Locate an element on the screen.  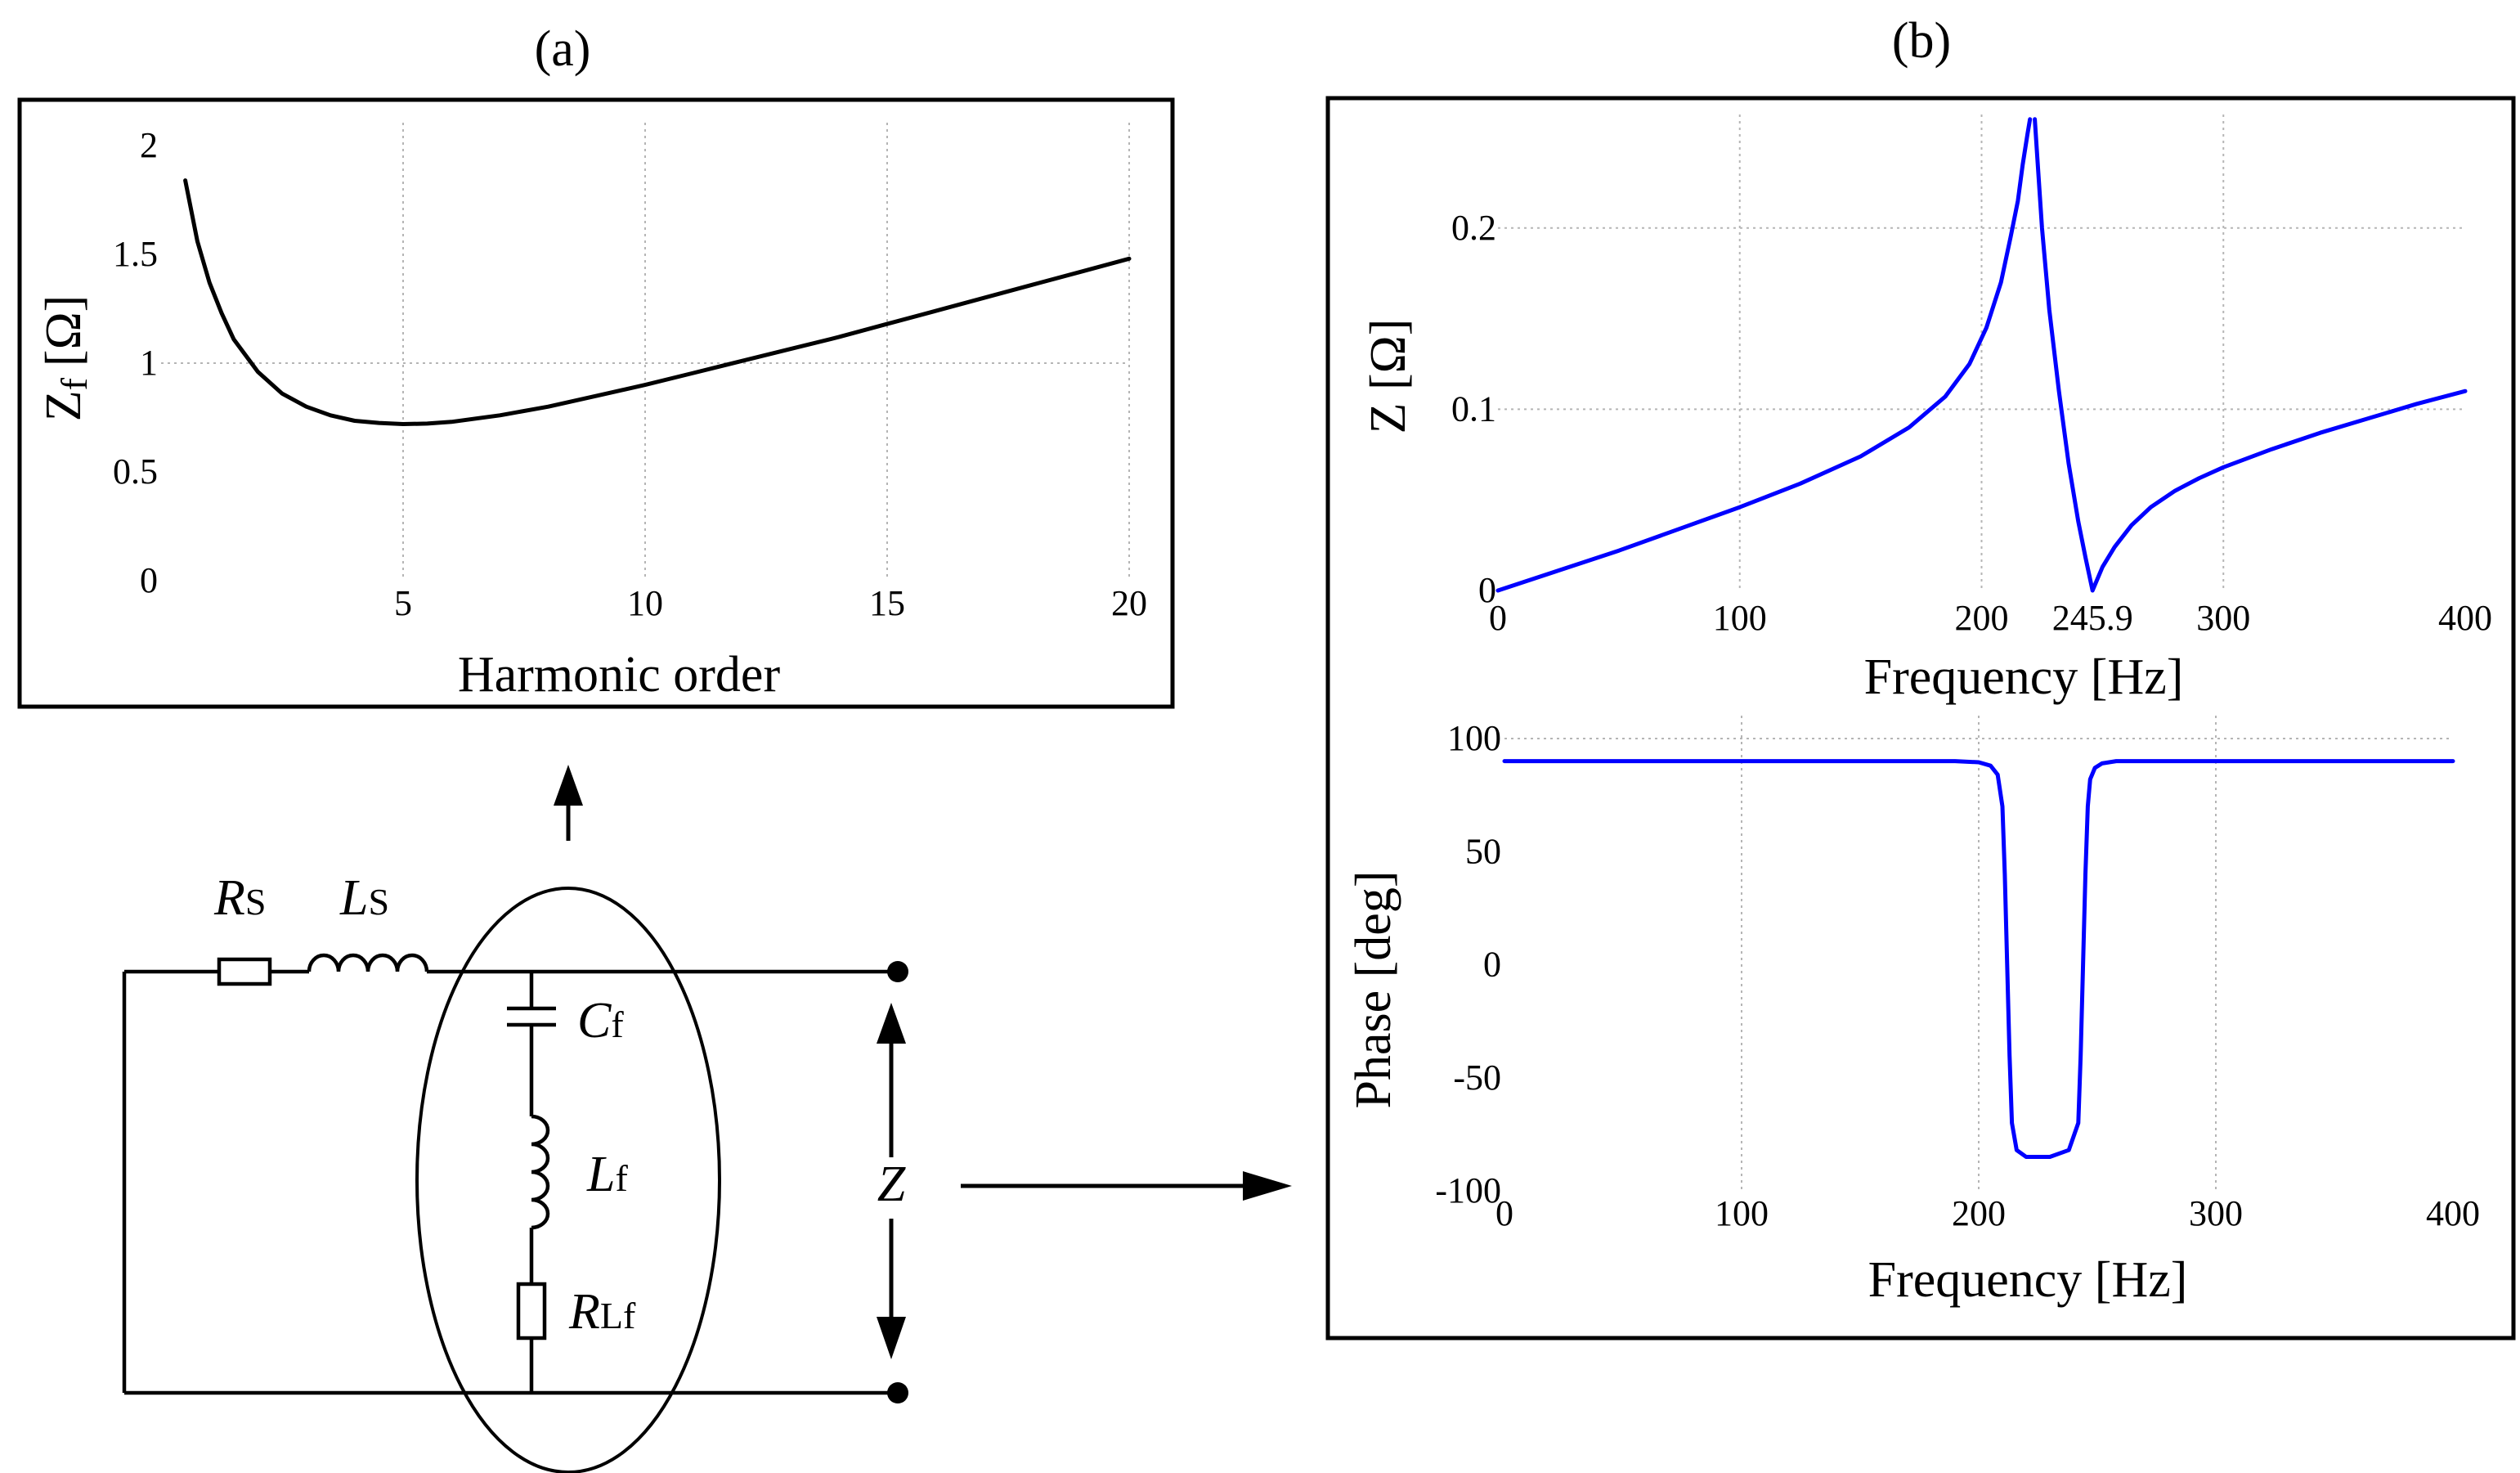
chart-b-top-grid is located at coordinates (1981, 353).